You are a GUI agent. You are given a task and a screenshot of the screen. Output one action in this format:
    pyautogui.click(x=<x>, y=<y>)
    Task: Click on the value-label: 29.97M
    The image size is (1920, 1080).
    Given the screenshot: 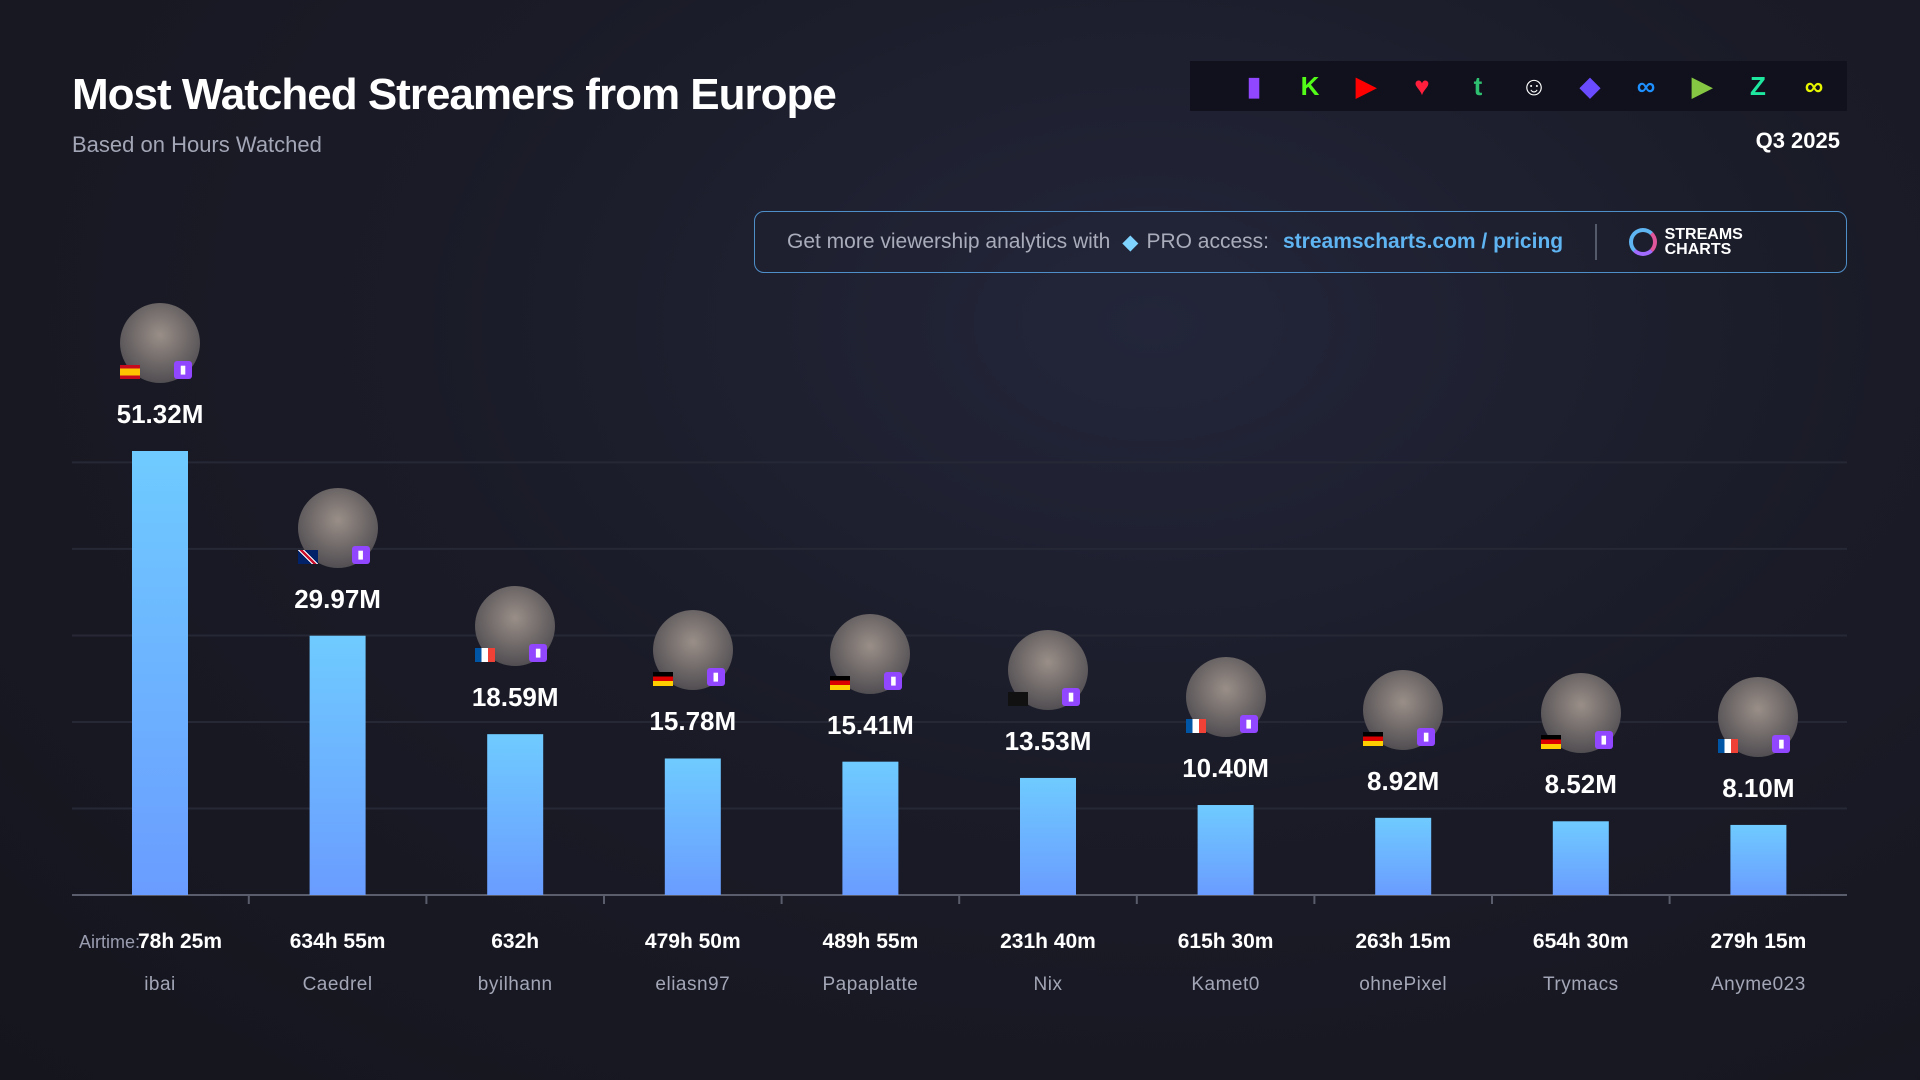 What is the action you would take?
    pyautogui.click(x=337, y=598)
    